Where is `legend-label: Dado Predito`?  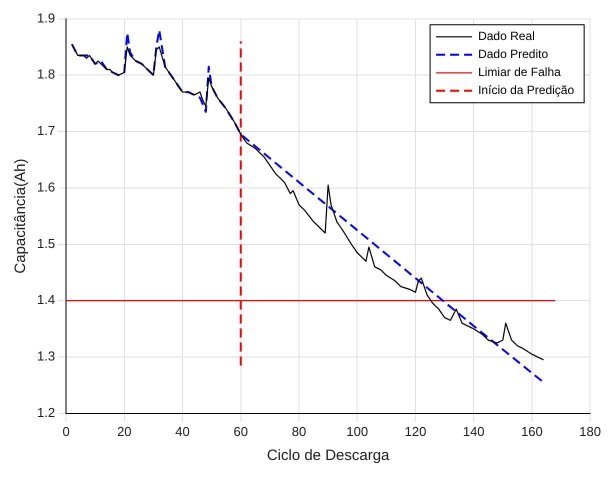 legend-label: Dado Predito is located at coordinates (513, 54).